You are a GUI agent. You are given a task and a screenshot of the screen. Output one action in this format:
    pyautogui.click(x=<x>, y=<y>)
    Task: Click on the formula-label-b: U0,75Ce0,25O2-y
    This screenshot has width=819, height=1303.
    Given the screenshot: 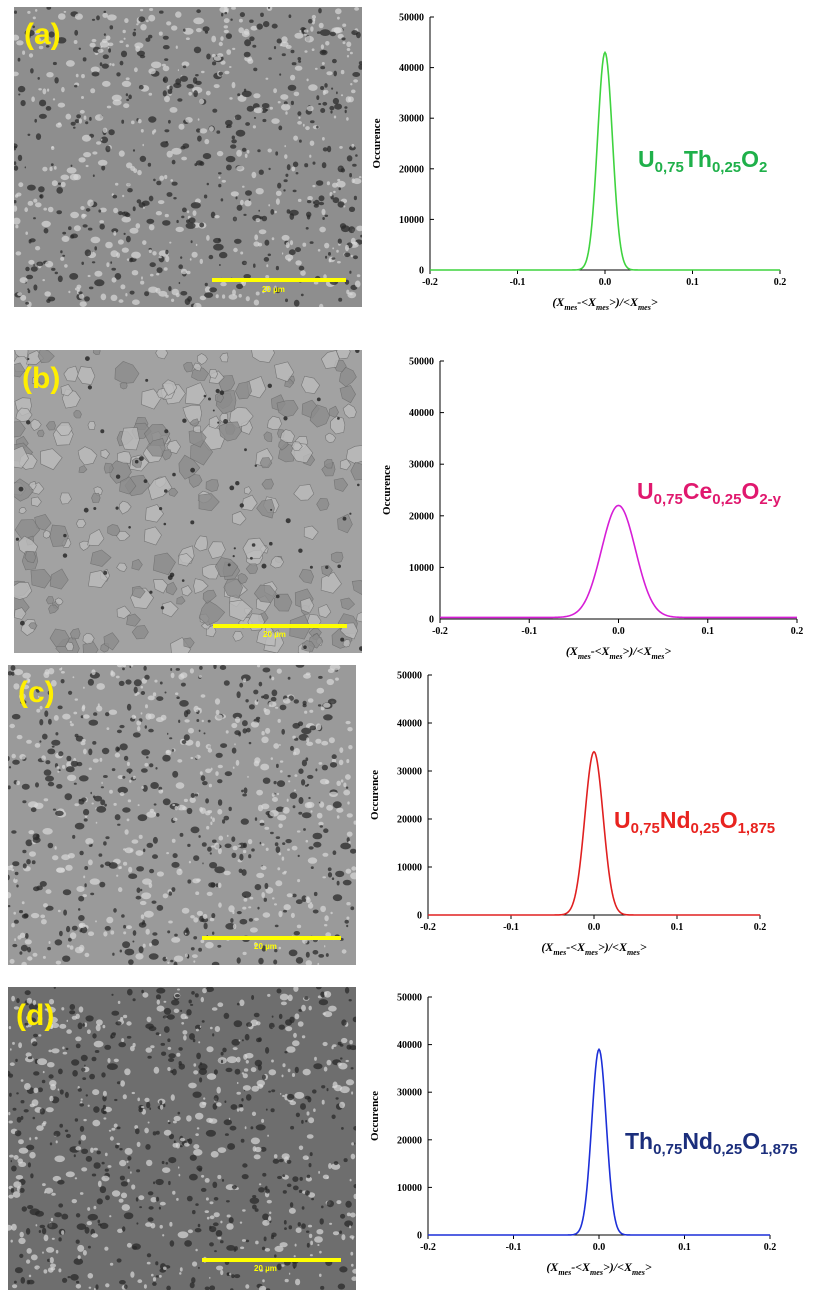 What is the action you would take?
    pyautogui.click(x=709, y=493)
    